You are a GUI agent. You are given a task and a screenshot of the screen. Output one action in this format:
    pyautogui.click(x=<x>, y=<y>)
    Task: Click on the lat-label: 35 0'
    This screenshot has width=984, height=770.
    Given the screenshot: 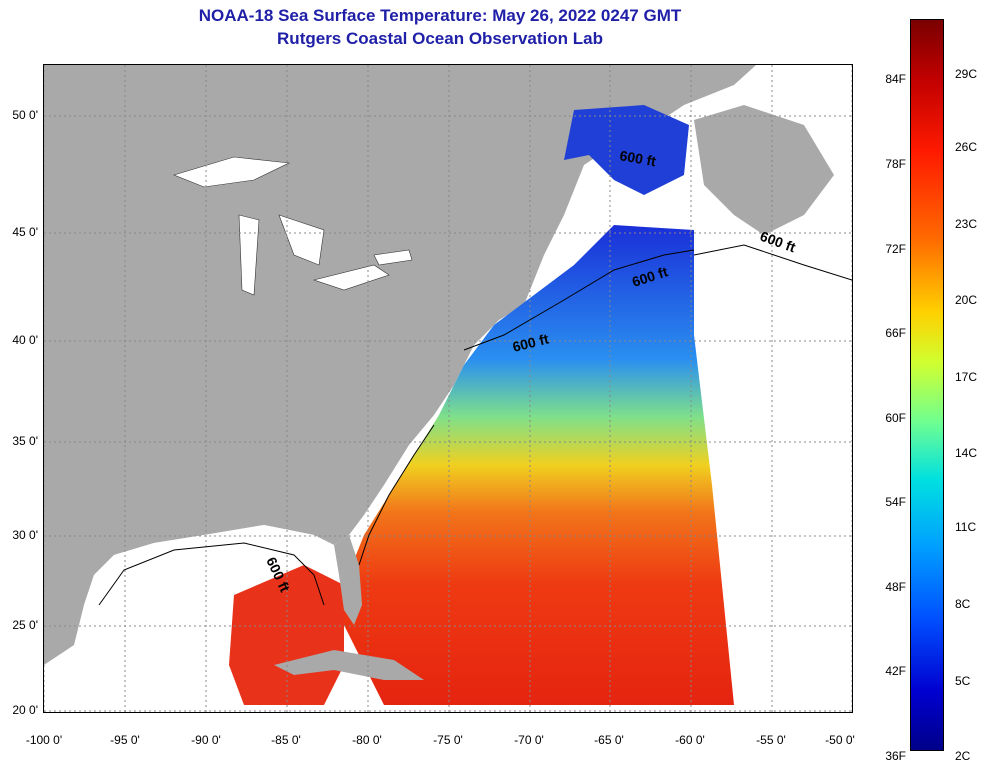 What is the action you would take?
    pyautogui.click(x=25, y=441)
    